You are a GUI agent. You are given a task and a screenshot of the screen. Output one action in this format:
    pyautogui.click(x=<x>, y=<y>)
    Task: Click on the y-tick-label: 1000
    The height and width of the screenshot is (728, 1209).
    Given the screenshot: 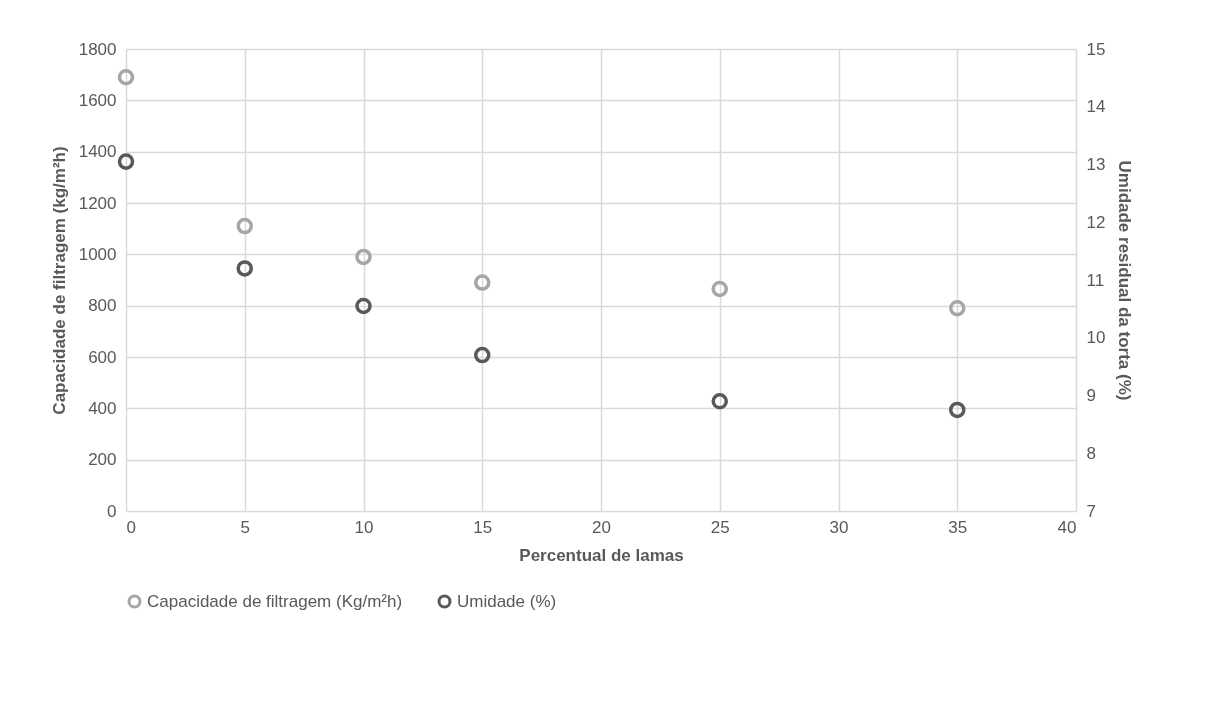 What is the action you would take?
    pyautogui.click(x=97, y=254)
    